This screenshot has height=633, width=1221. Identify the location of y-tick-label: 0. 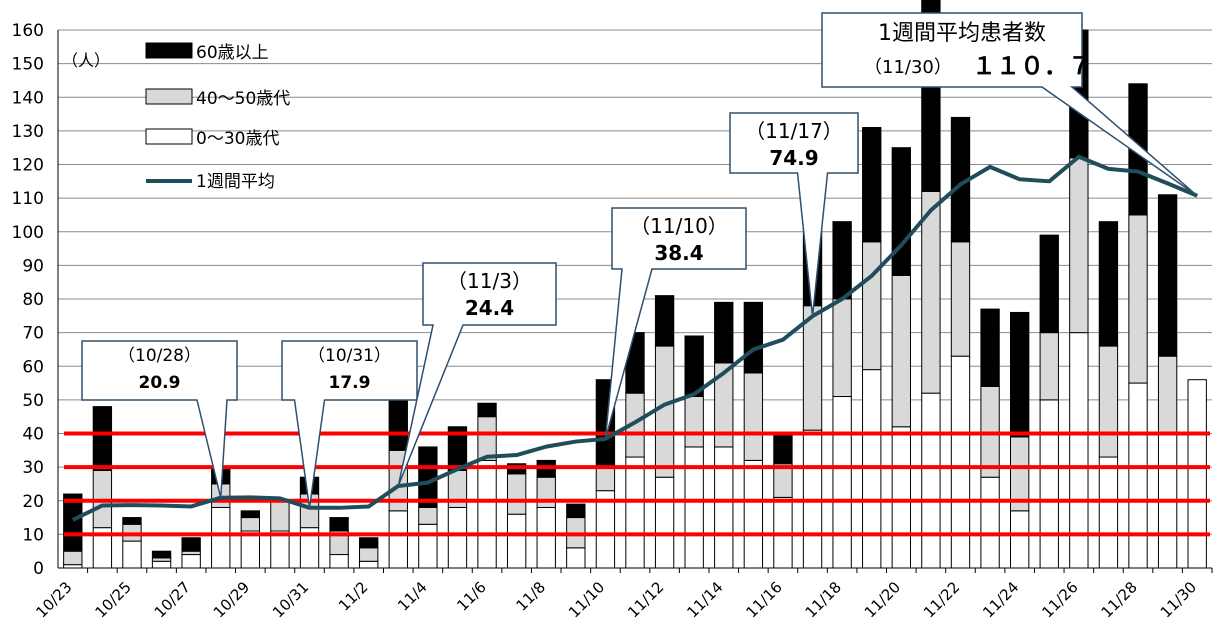
(38, 569).